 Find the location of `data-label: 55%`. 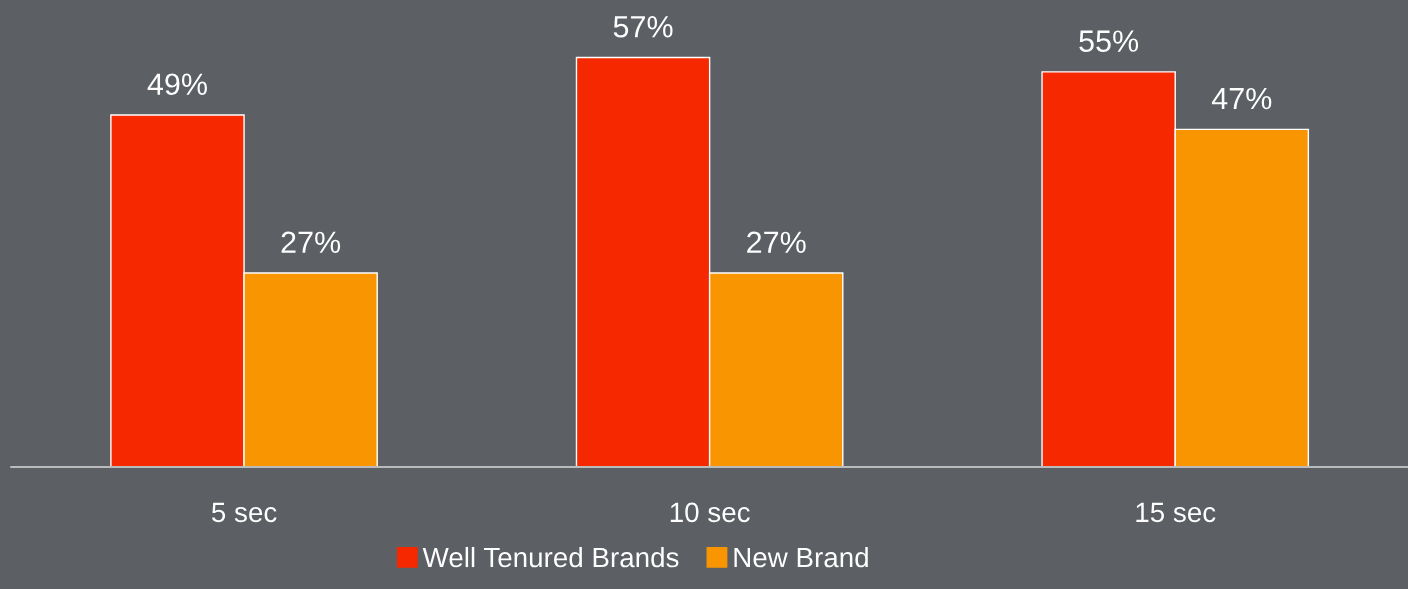

data-label: 55% is located at coordinates (1109, 41).